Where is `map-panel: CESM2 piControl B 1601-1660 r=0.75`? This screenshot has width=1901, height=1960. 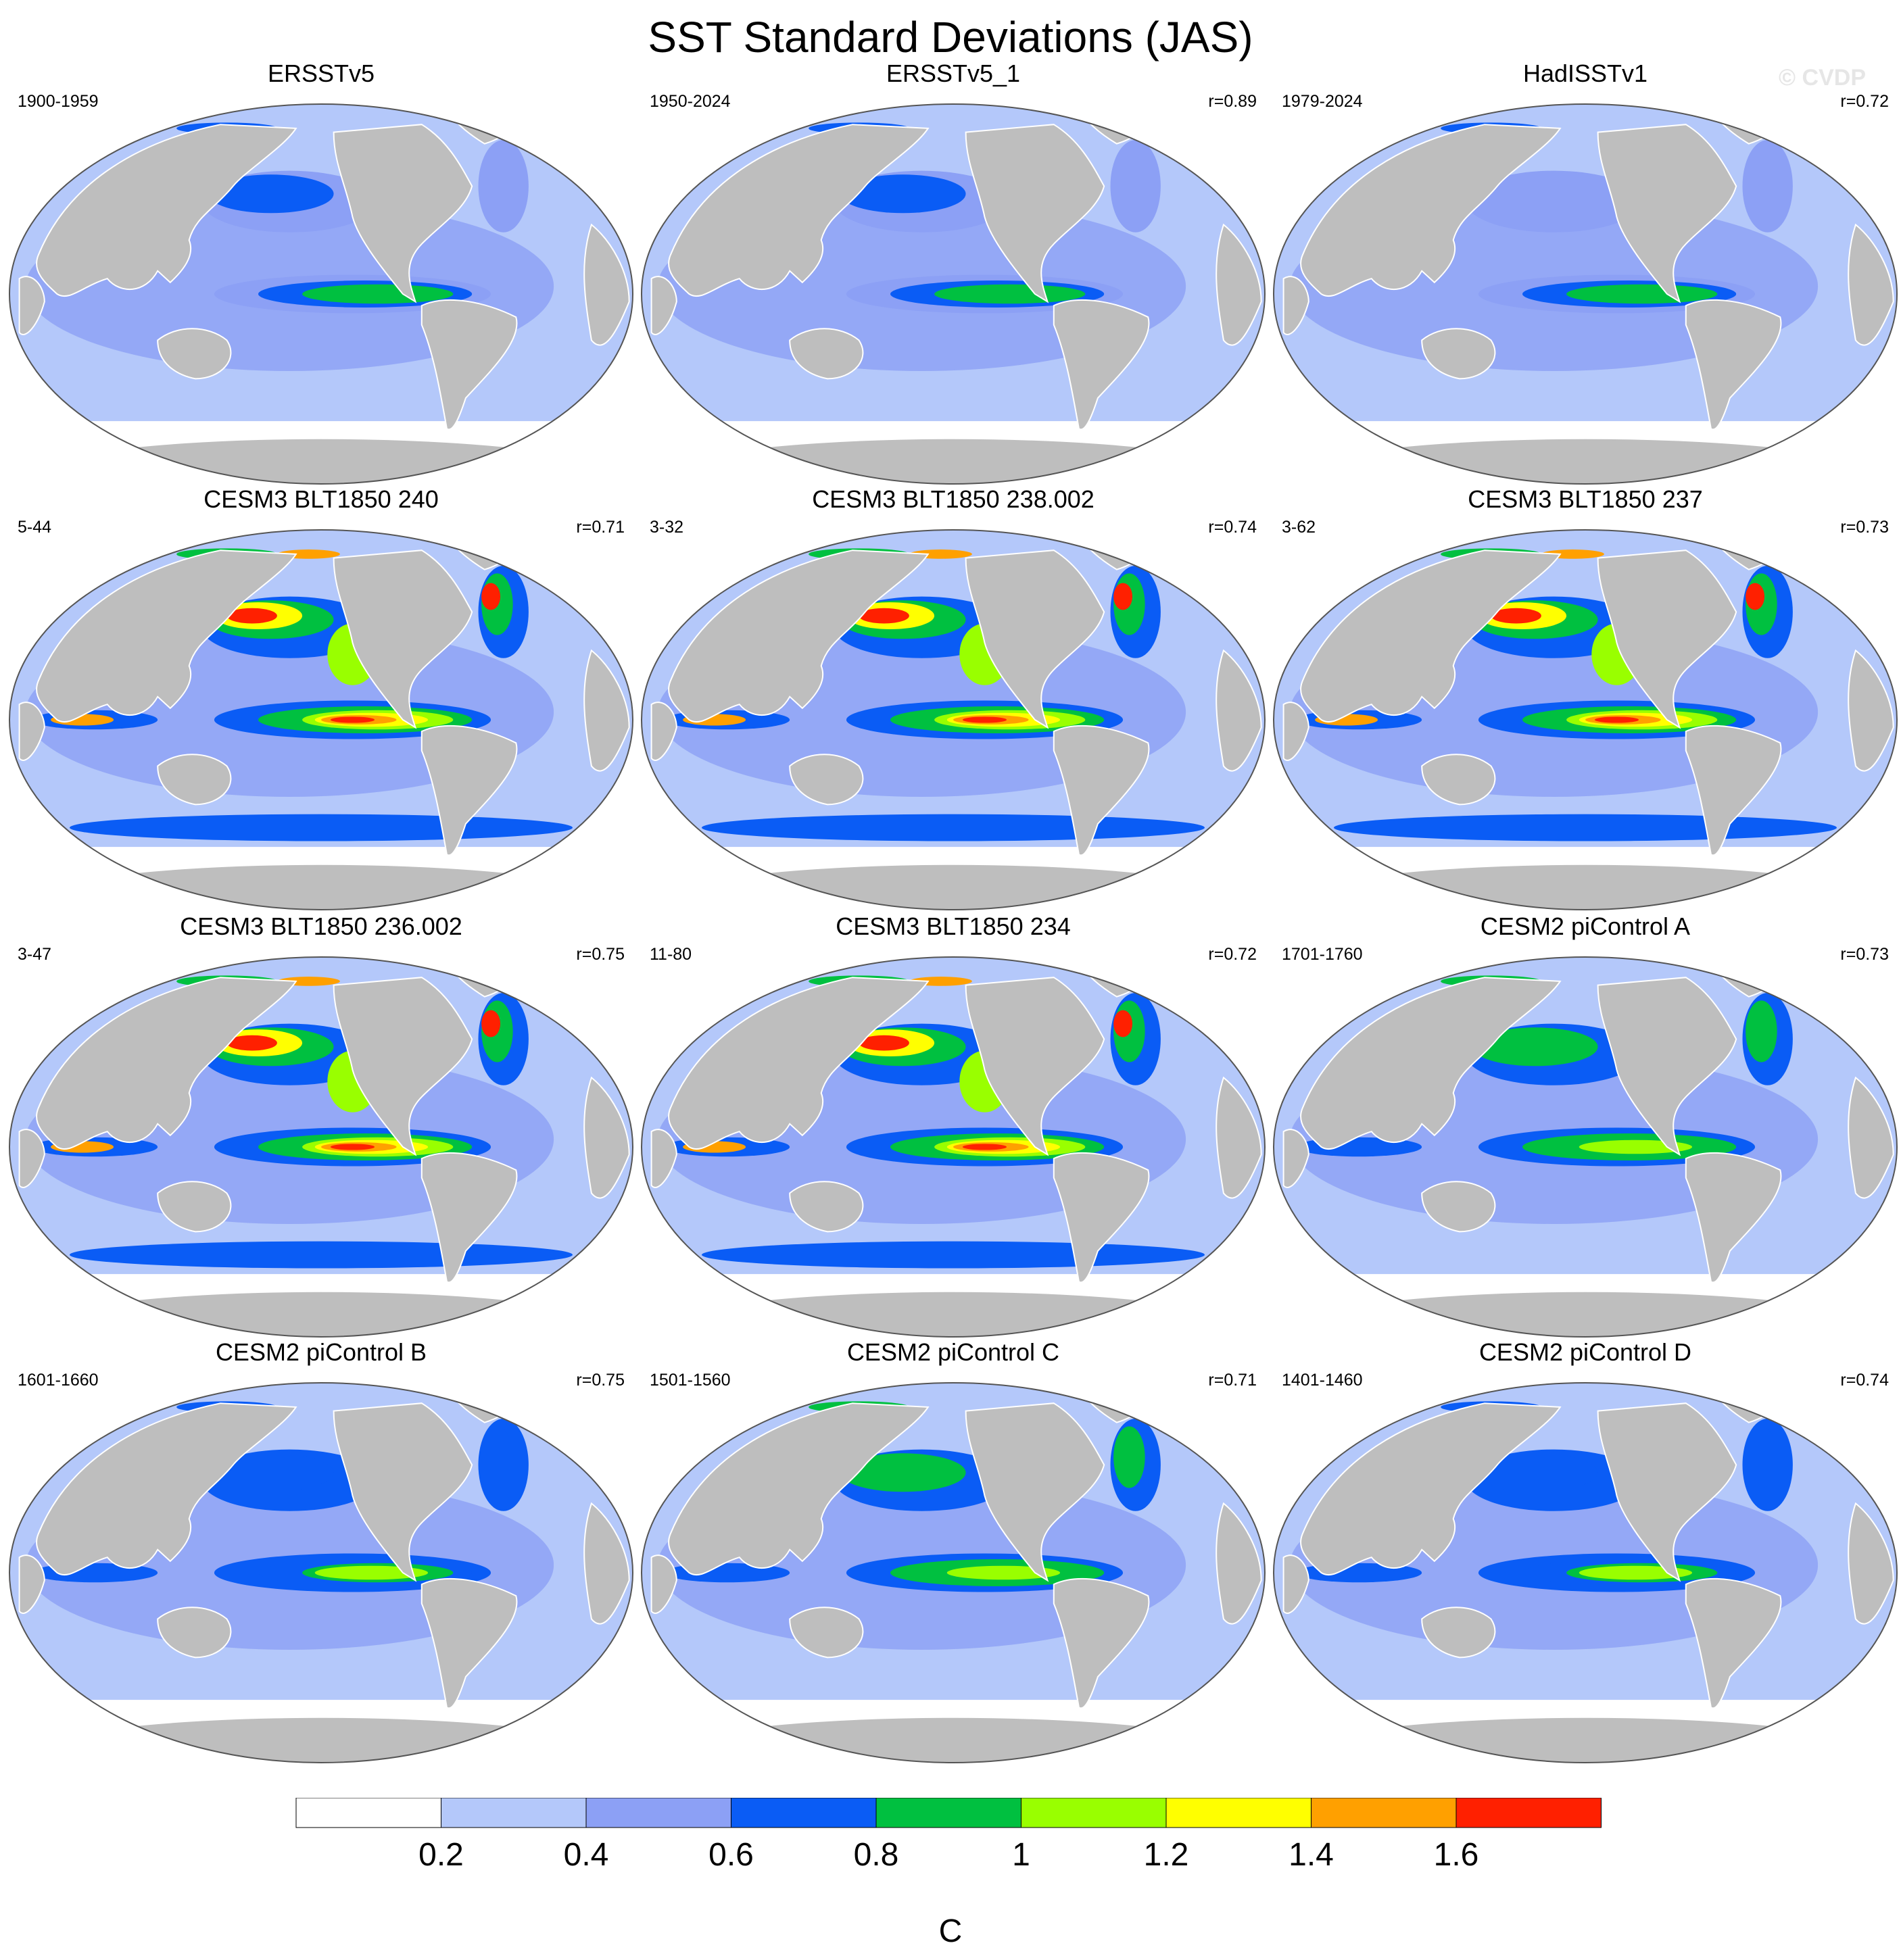 map-panel: CESM2 piControl B 1601-1660 r=0.75 is located at coordinates (321, 1551).